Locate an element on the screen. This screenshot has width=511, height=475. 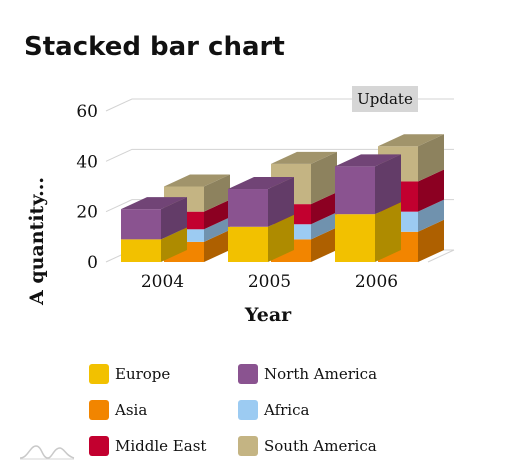
legend-label: Africa is located at coordinates (287, 410).